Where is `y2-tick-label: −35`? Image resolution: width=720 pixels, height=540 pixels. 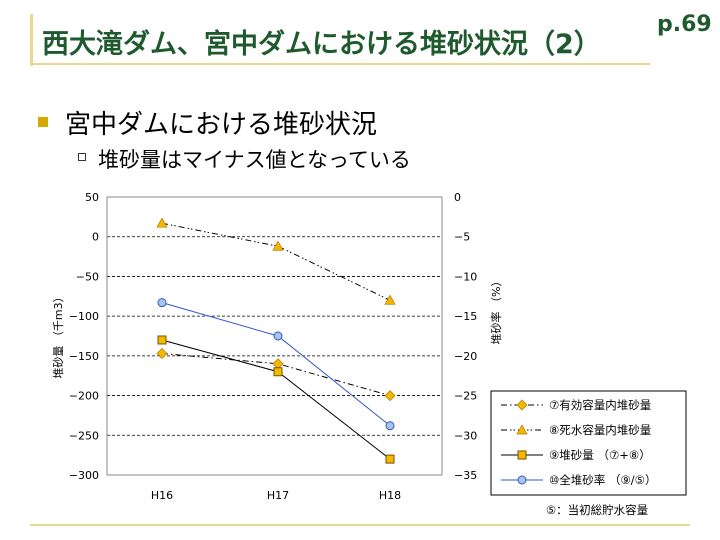
y2-tick-label: −35 is located at coordinates (465, 475).